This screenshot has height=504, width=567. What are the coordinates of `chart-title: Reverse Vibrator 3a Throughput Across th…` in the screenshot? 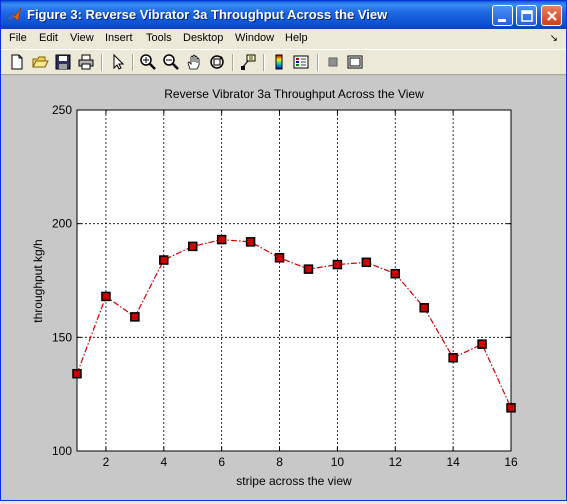 It's located at (294, 94).